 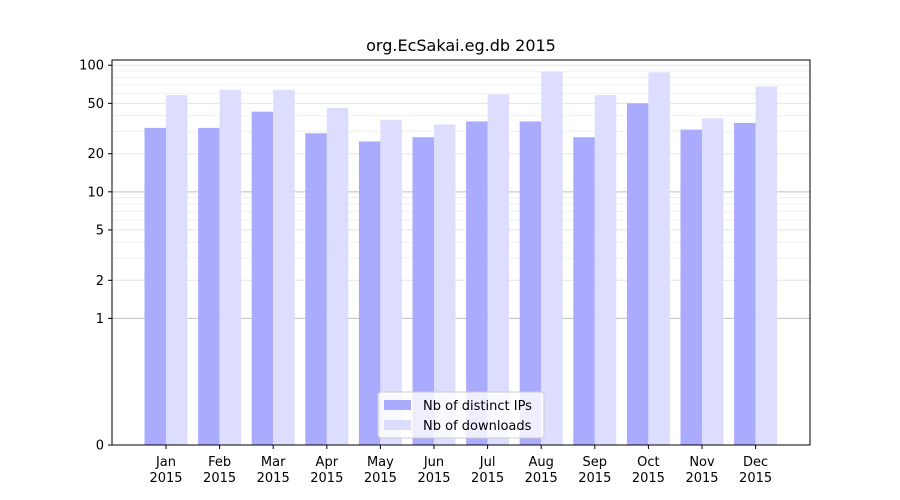 What do you see at coordinates (100, 446) in the screenshot?
I see `y-tick-label: 0` at bounding box center [100, 446].